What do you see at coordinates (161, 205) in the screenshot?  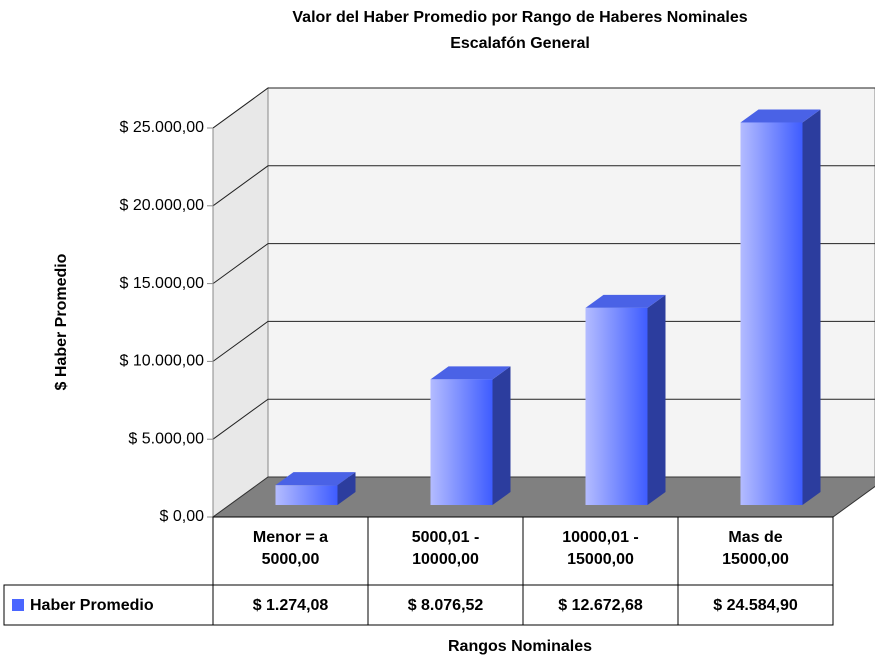 I see `y-tick-label: $ 20.000,00` at bounding box center [161, 205].